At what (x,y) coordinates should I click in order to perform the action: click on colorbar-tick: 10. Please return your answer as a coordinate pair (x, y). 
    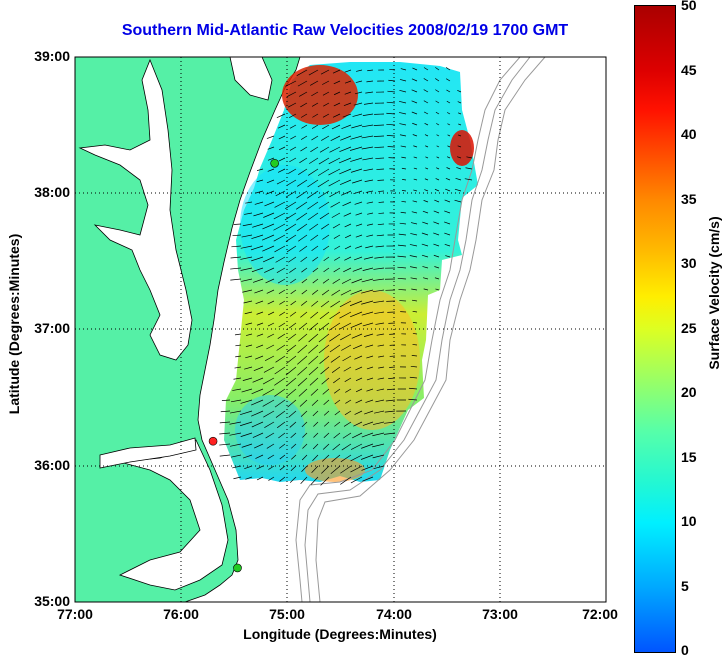
    Looking at the image, I should click on (689, 521).